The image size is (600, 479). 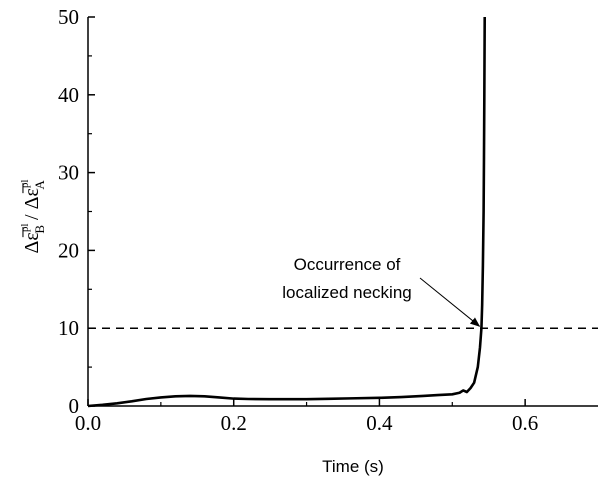 I want to click on x-tick-label: 0.2, so click(x=234, y=423).